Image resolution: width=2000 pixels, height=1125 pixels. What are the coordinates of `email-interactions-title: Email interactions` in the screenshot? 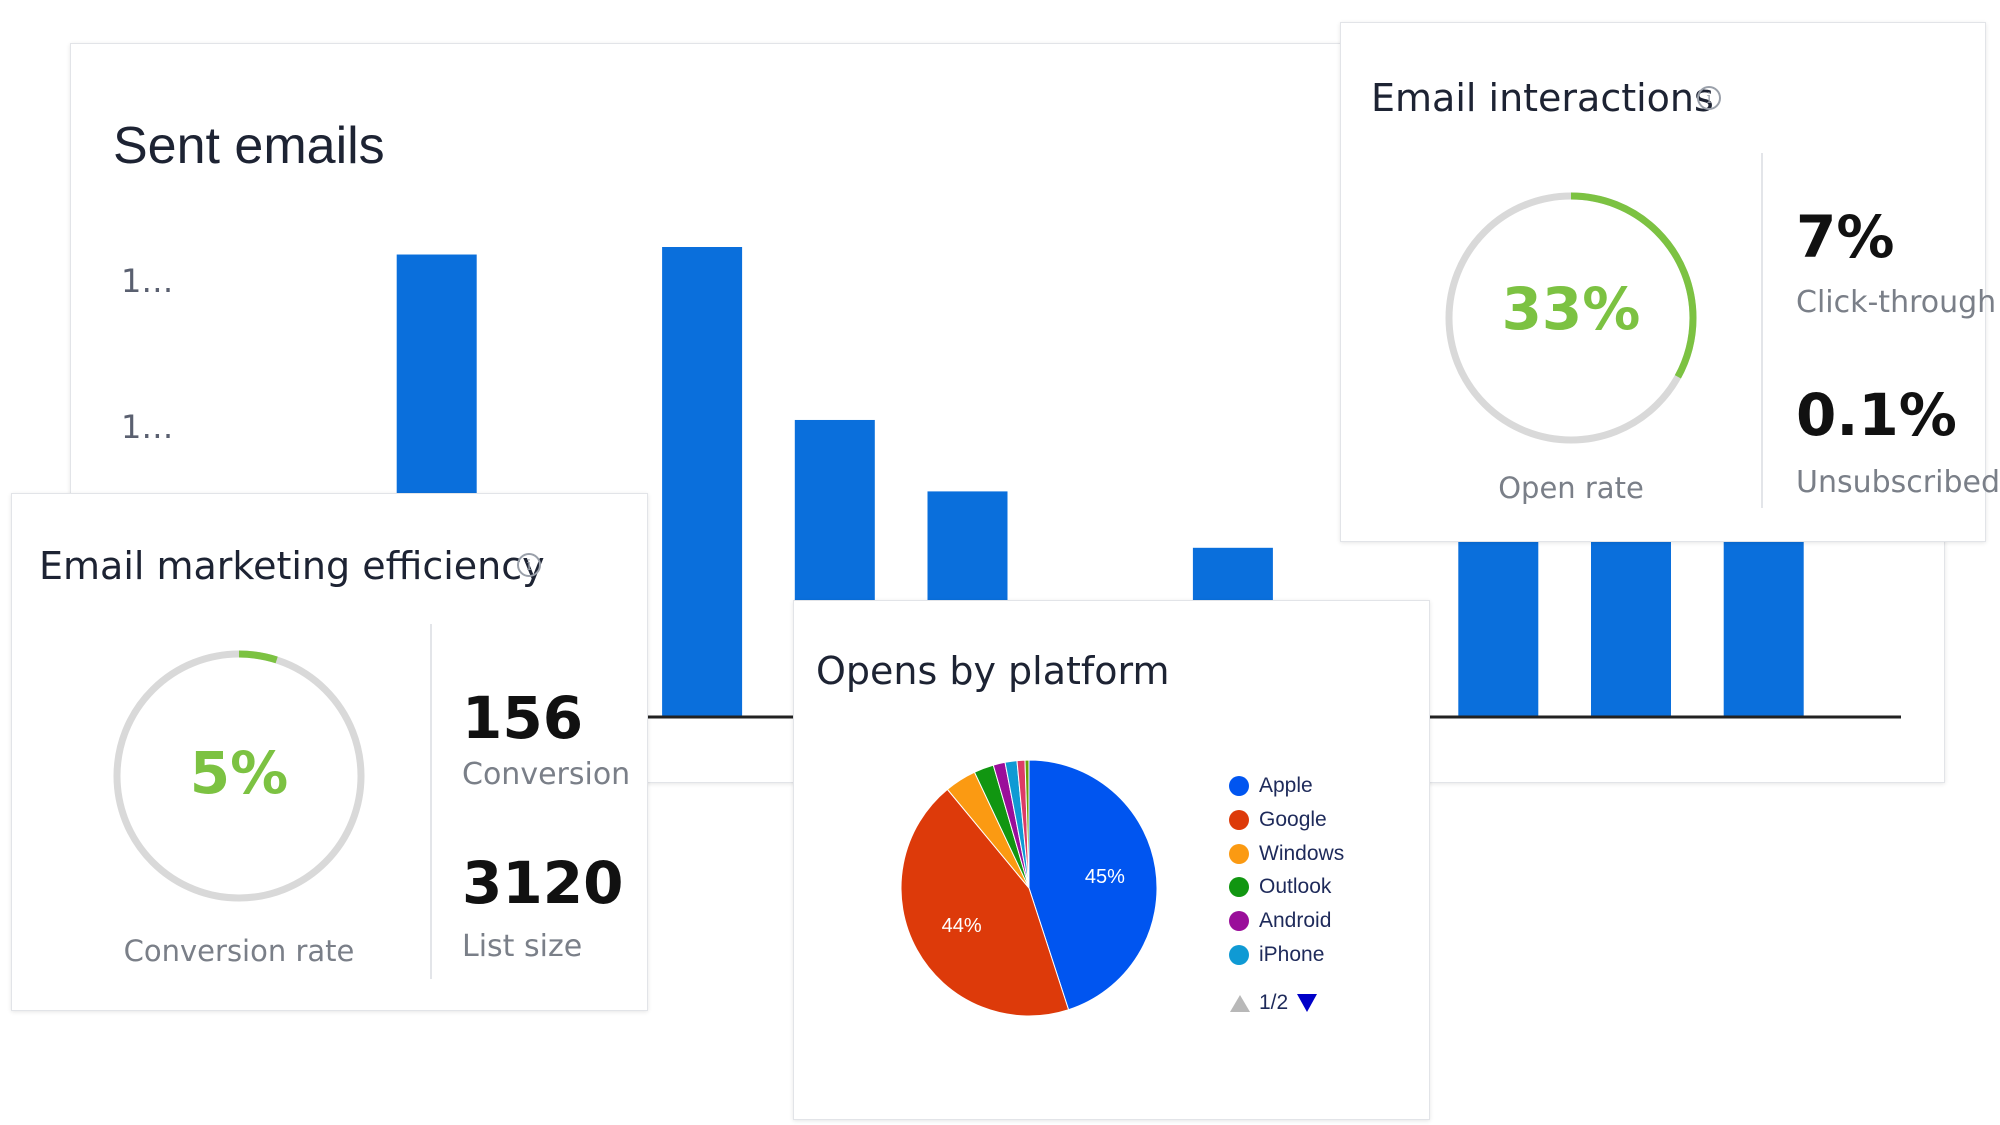 It's located at (1542, 98).